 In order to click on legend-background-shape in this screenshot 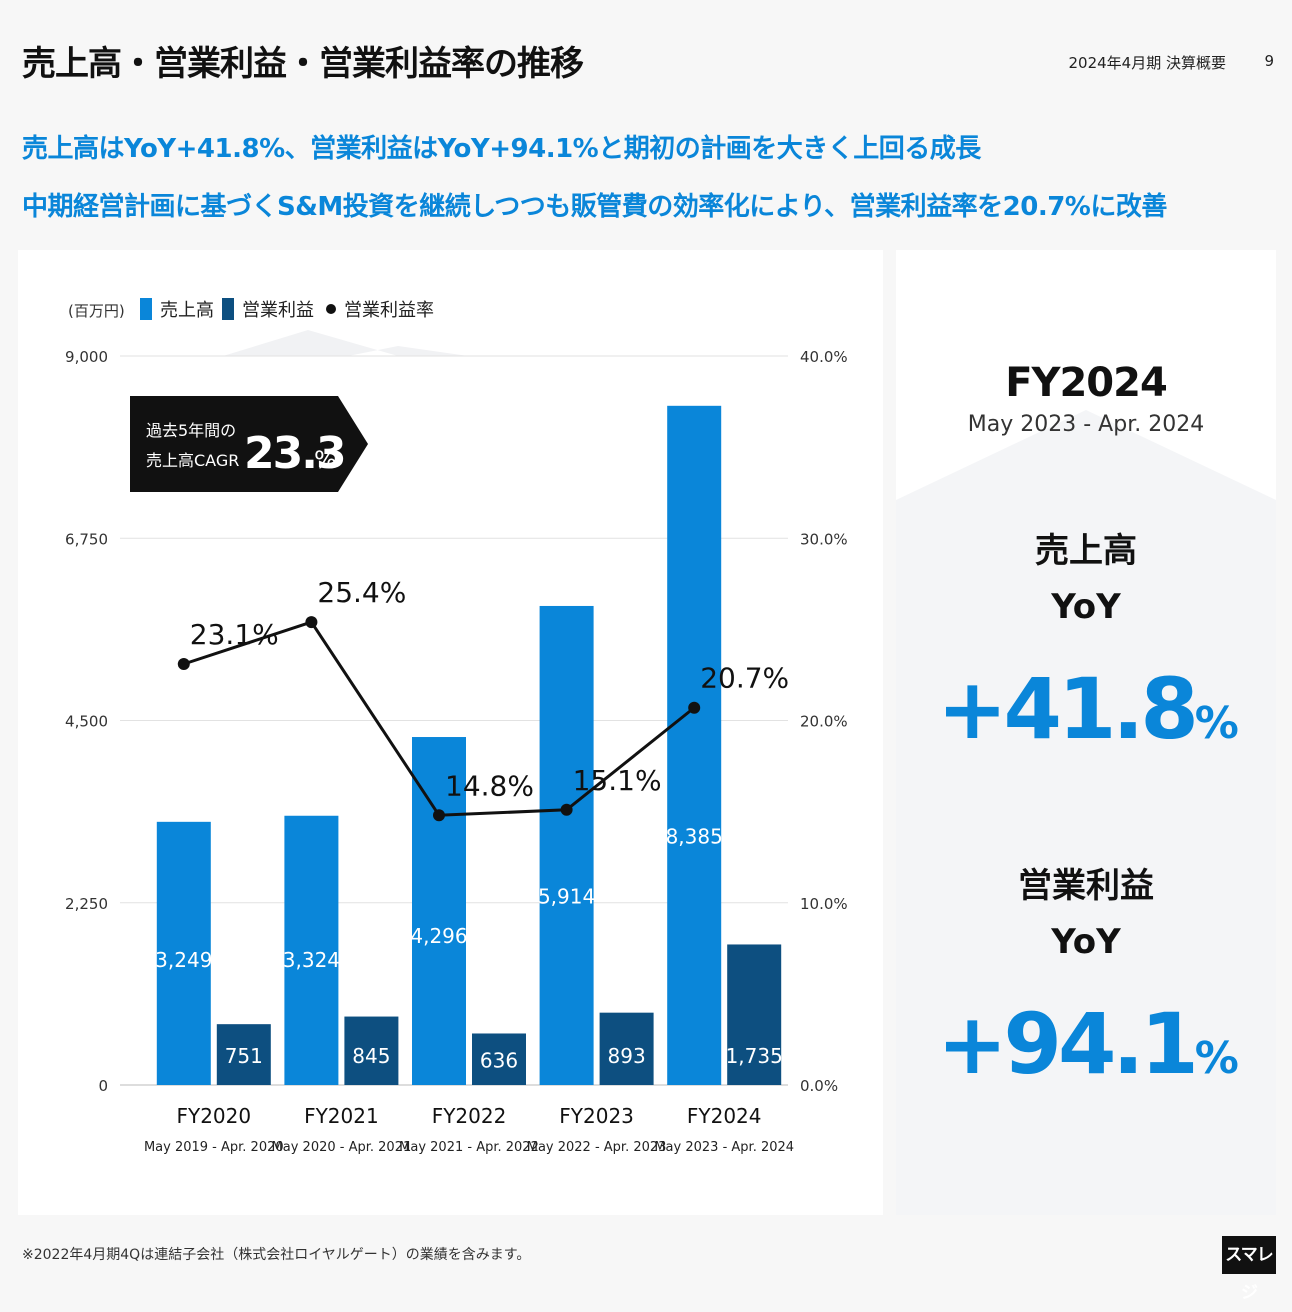, I will do `click(345, 343)`.